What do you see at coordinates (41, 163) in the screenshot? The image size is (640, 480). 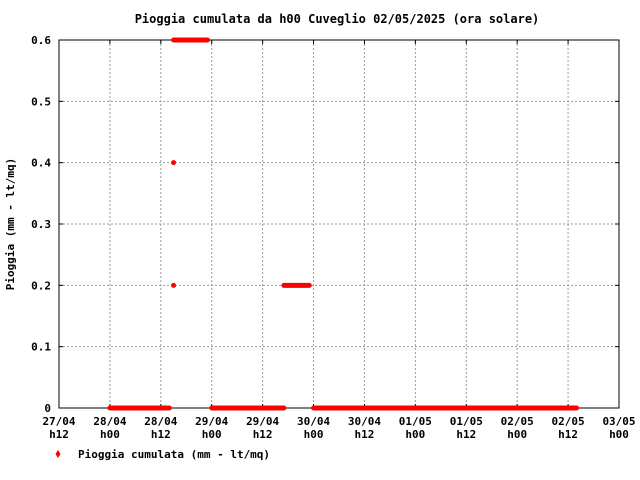 I see `y-tick-label: 0.4` at bounding box center [41, 163].